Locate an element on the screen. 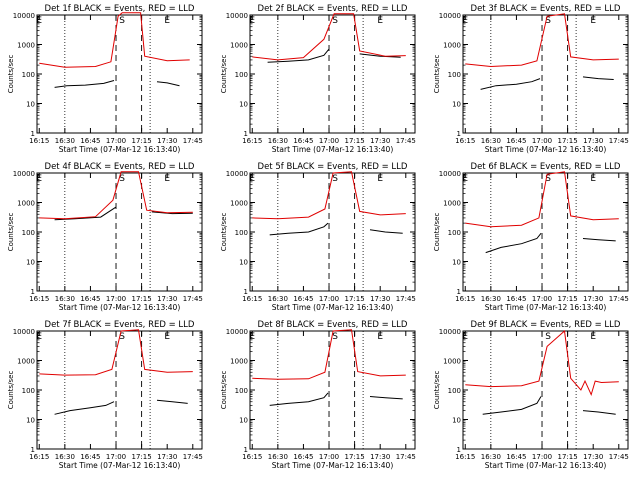  panel-title: Det 2f BLACK = Events, RED = LLD is located at coordinates (333, 9).